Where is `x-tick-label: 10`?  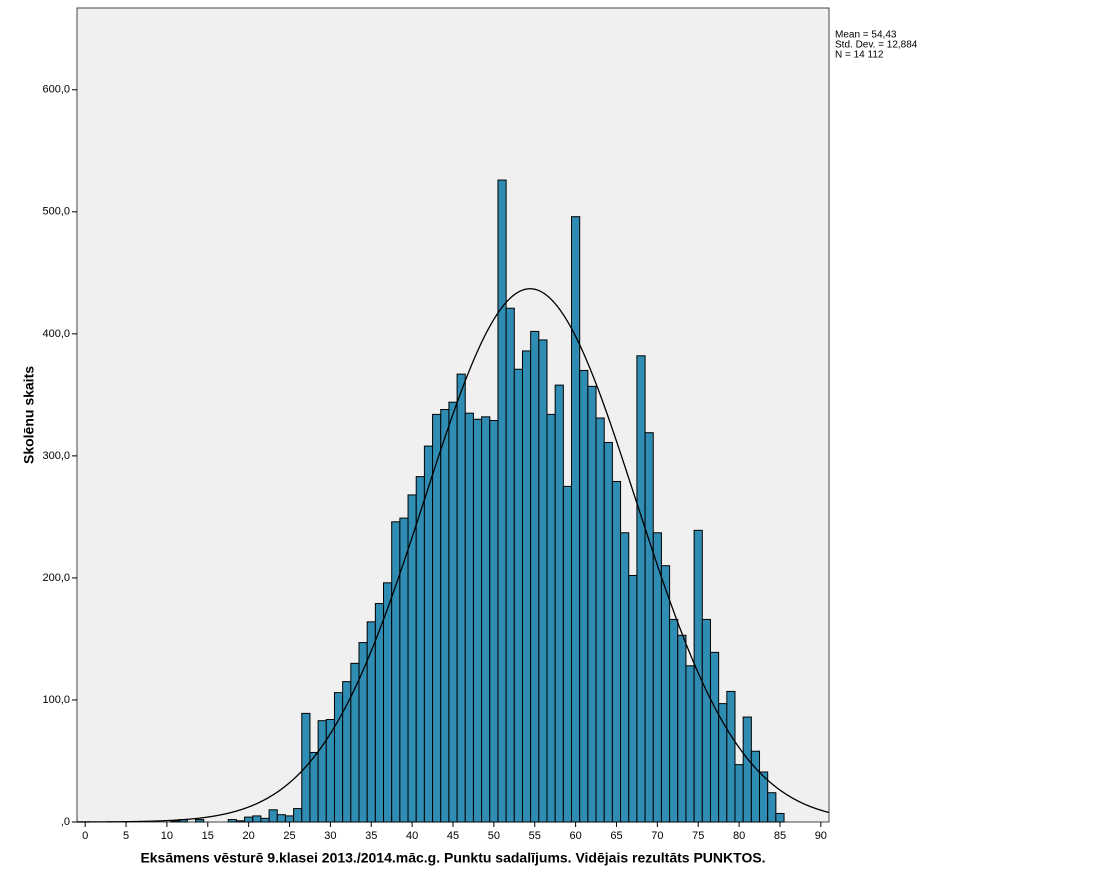
x-tick-label: 10 is located at coordinates (167, 836).